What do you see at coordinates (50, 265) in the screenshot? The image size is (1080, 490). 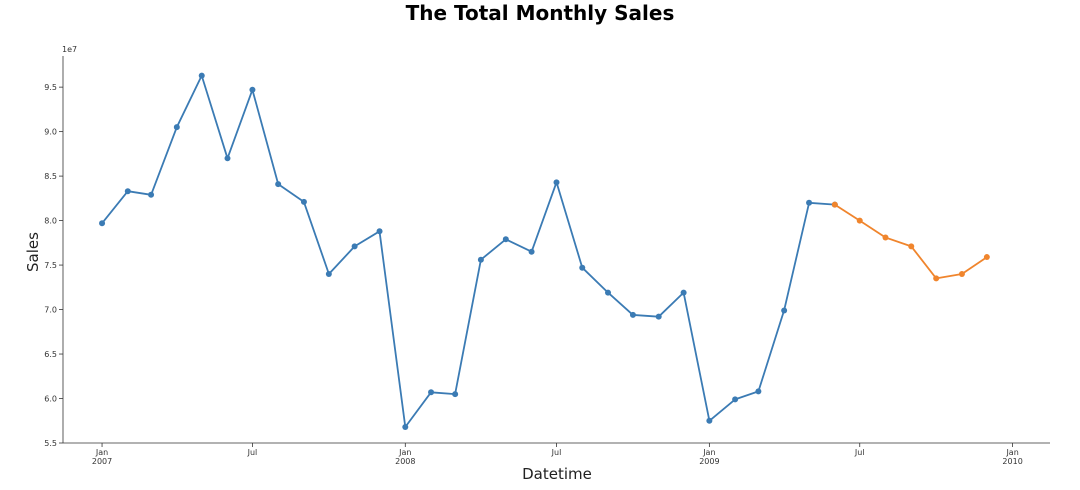 I see `y-tick-label: 7.5` at bounding box center [50, 265].